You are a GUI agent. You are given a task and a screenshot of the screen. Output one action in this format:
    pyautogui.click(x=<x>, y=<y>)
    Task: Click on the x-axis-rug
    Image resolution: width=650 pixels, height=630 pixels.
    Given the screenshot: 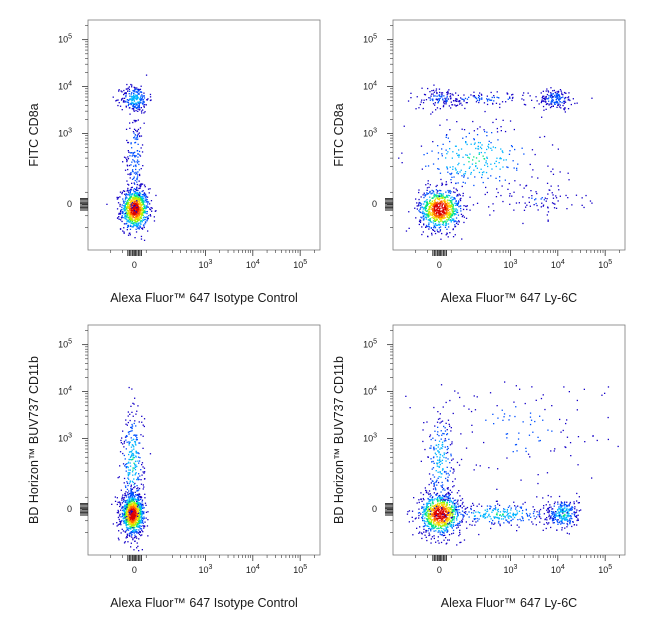 What is the action you would take?
    pyautogui.click(x=135, y=558)
    